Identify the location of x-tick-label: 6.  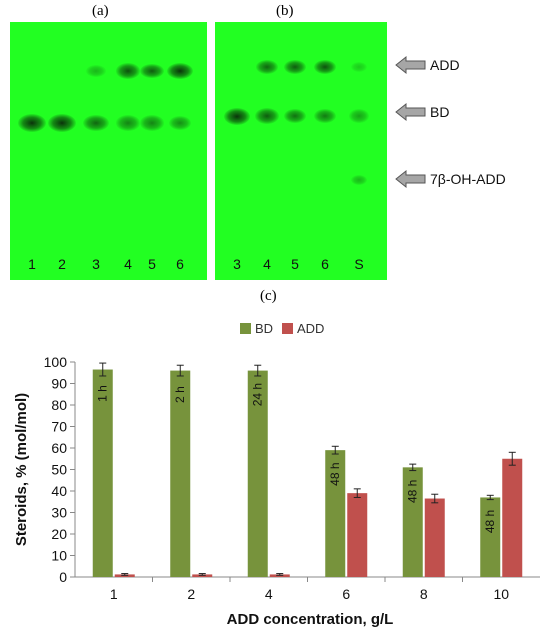
(346, 594).